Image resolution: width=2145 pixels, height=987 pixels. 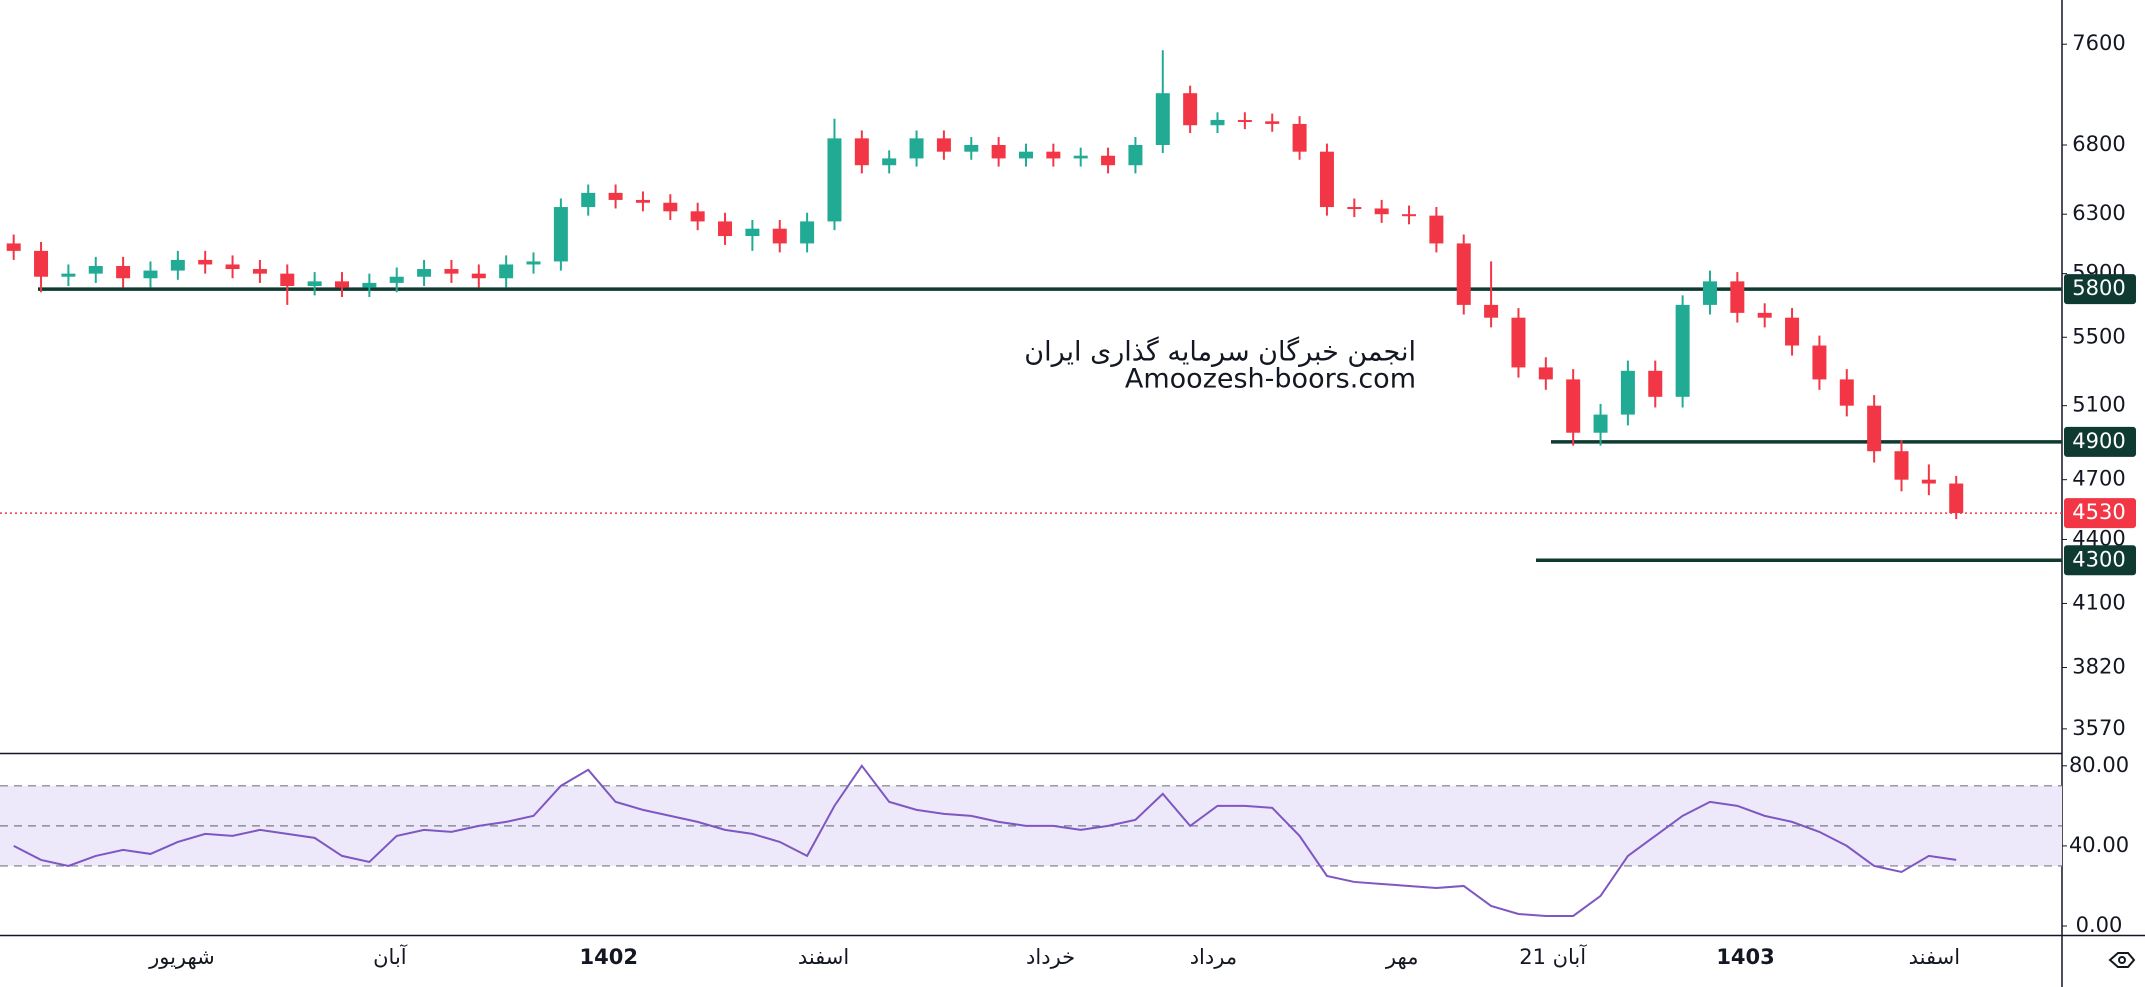 What do you see at coordinates (2098, 559) in the screenshot?
I see `level-label: 4300` at bounding box center [2098, 559].